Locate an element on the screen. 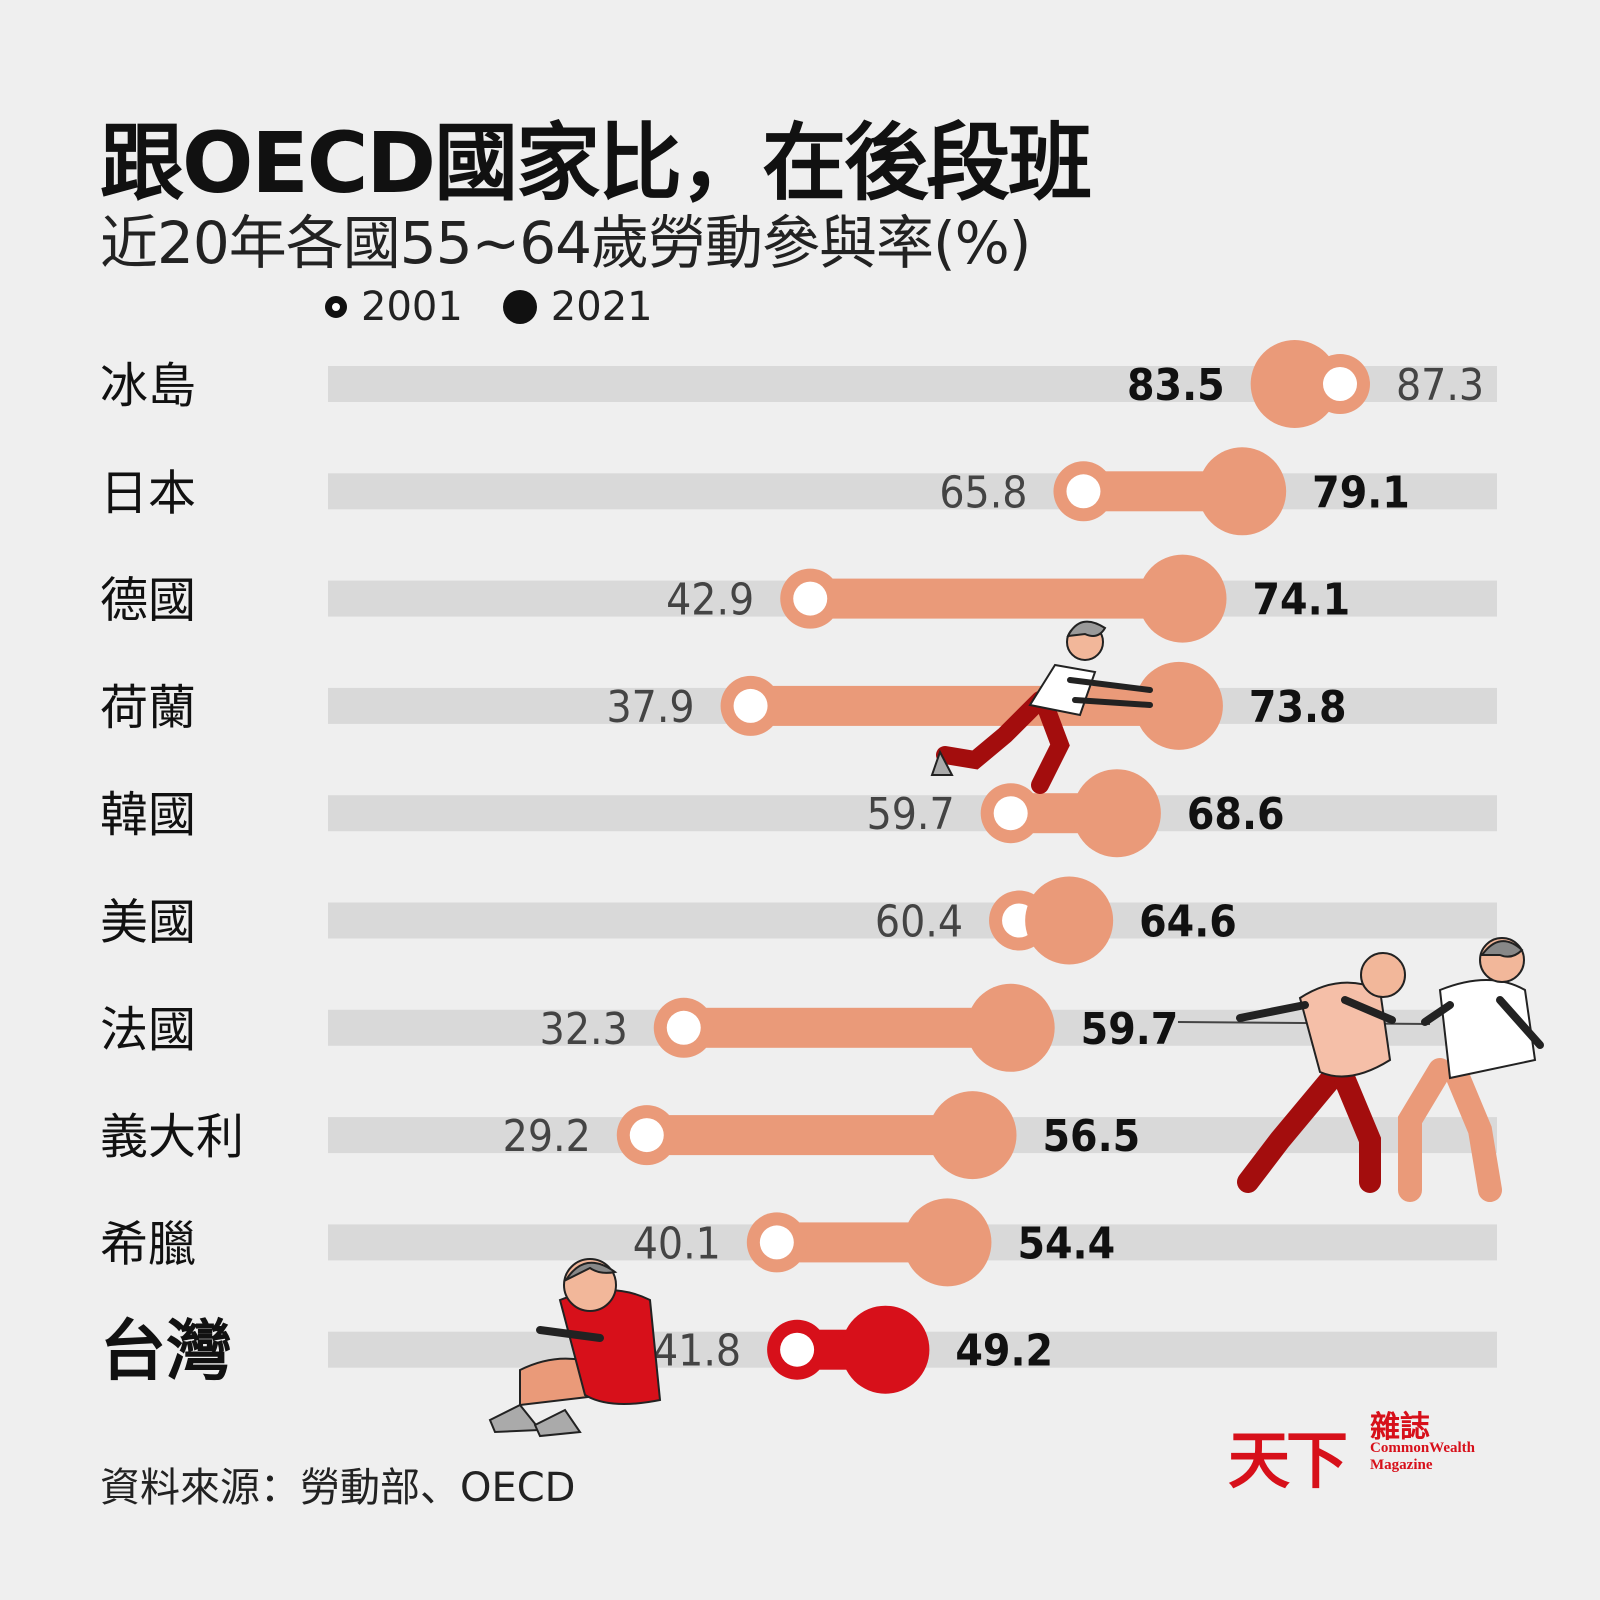  value-label-2001: 37.9 is located at coordinates (650, 707).